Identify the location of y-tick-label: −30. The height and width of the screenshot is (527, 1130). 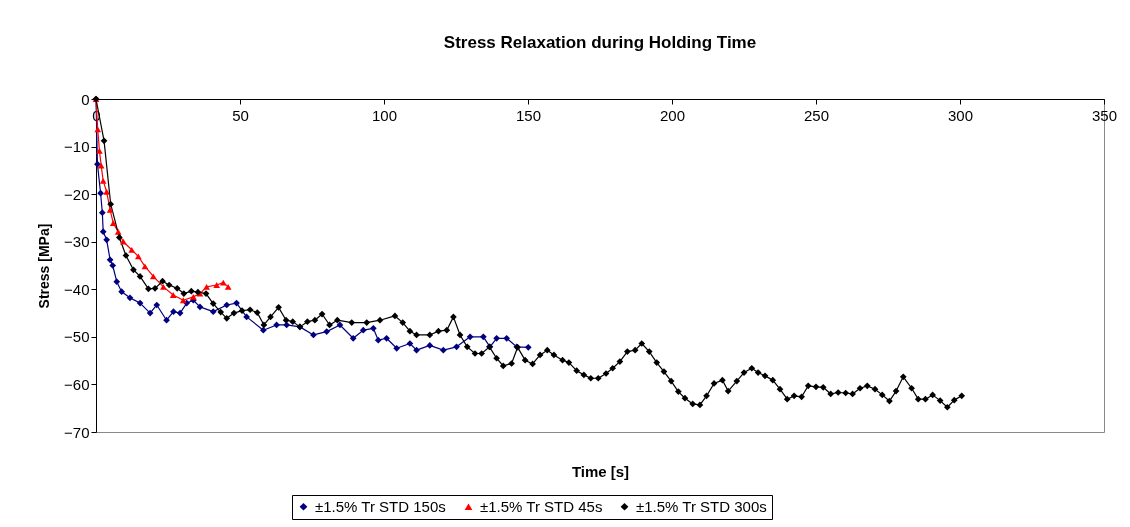
(77, 242).